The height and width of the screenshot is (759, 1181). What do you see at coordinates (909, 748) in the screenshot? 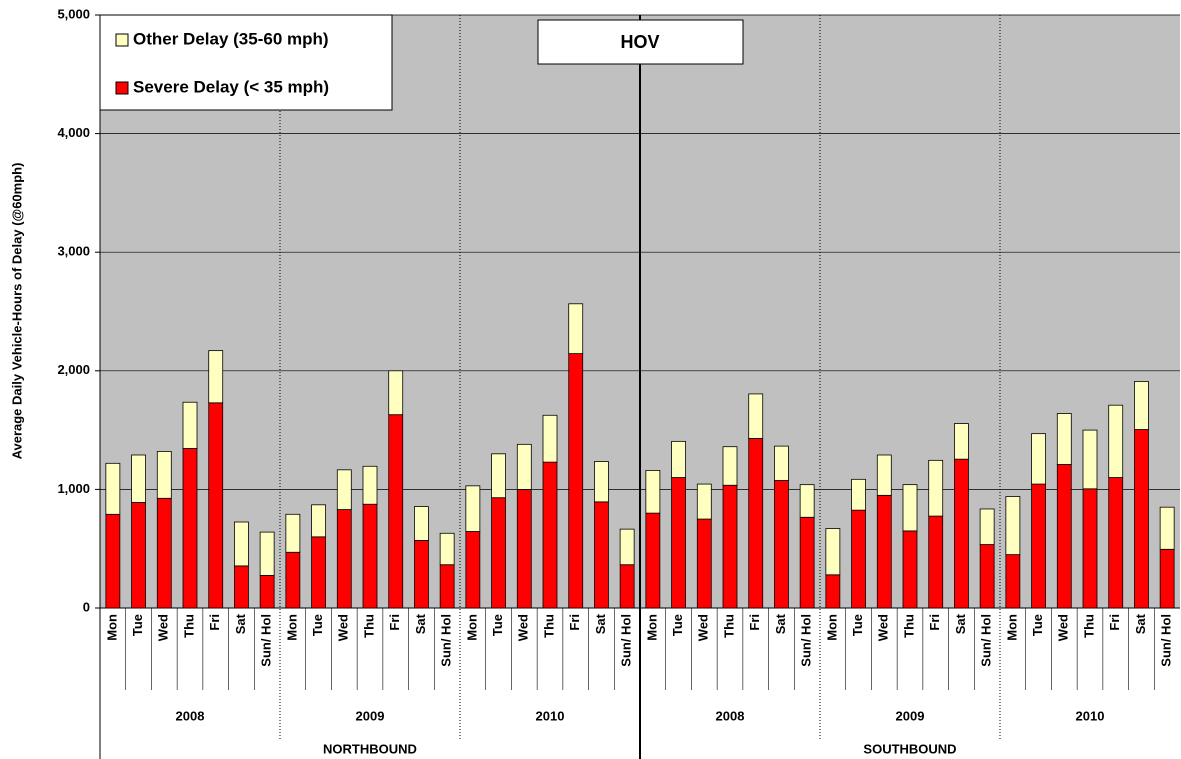
I see `direction-label: SOUTHBOUND` at bounding box center [909, 748].